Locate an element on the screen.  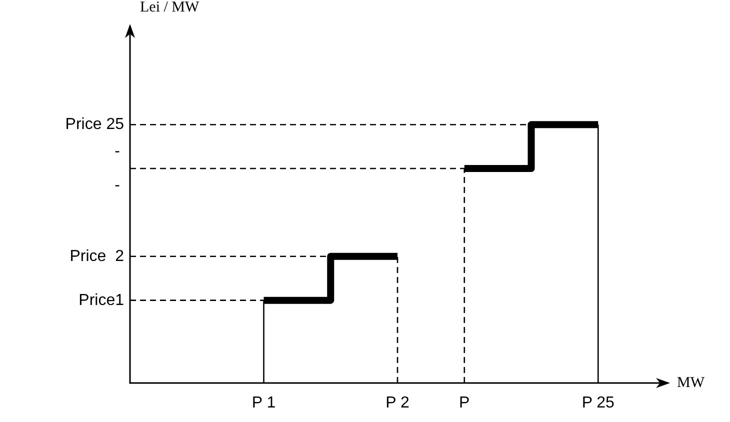
x-tick-label: P 25 is located at coordinates (598, 403).